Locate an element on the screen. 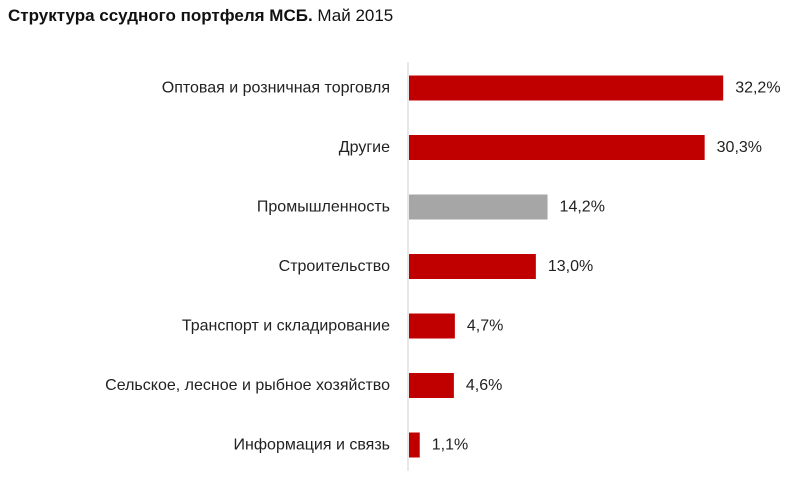 The image size is (800, 491). chart-subtitle: Май 2015 is located at coordinates (355, 15).